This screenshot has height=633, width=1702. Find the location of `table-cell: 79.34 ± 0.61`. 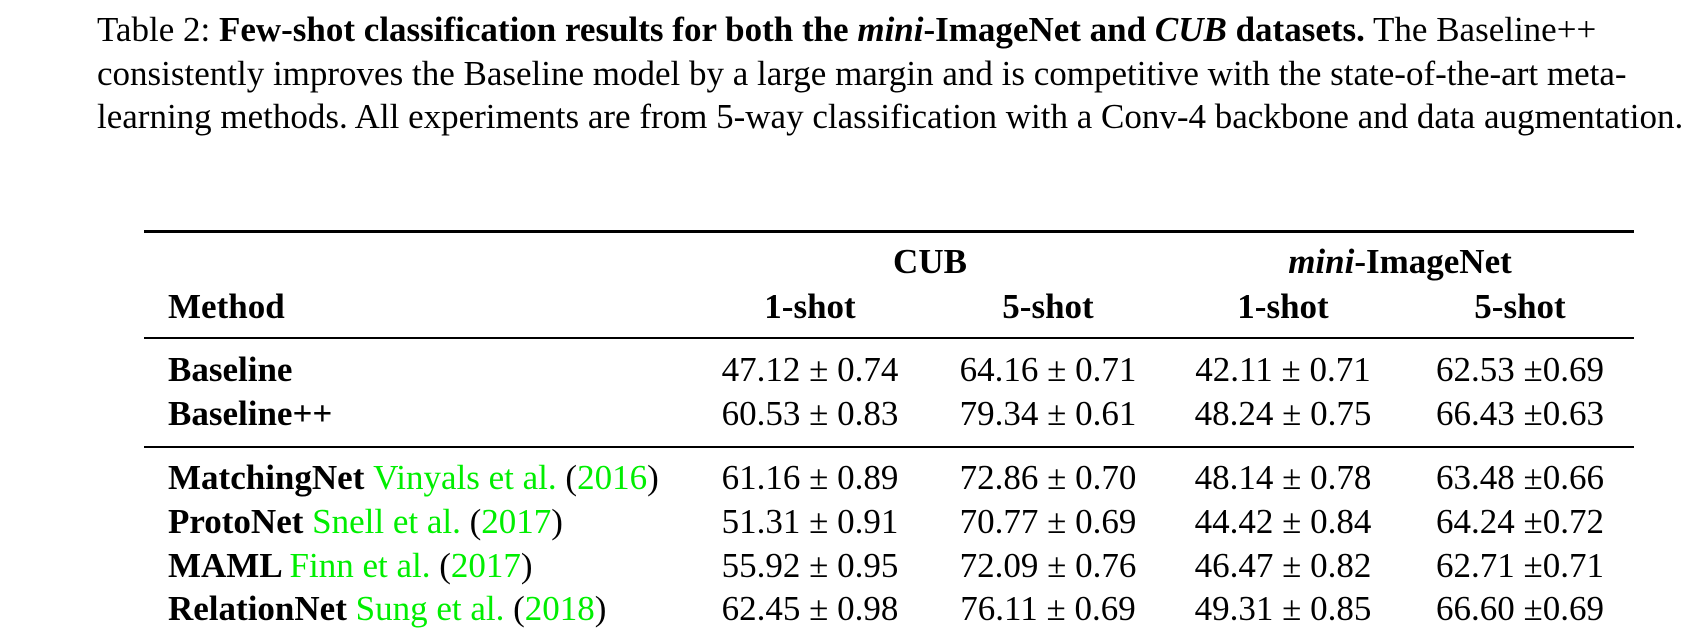

table-cell: 79.34 ± 0.61 is located at coordinates (1048, 413).